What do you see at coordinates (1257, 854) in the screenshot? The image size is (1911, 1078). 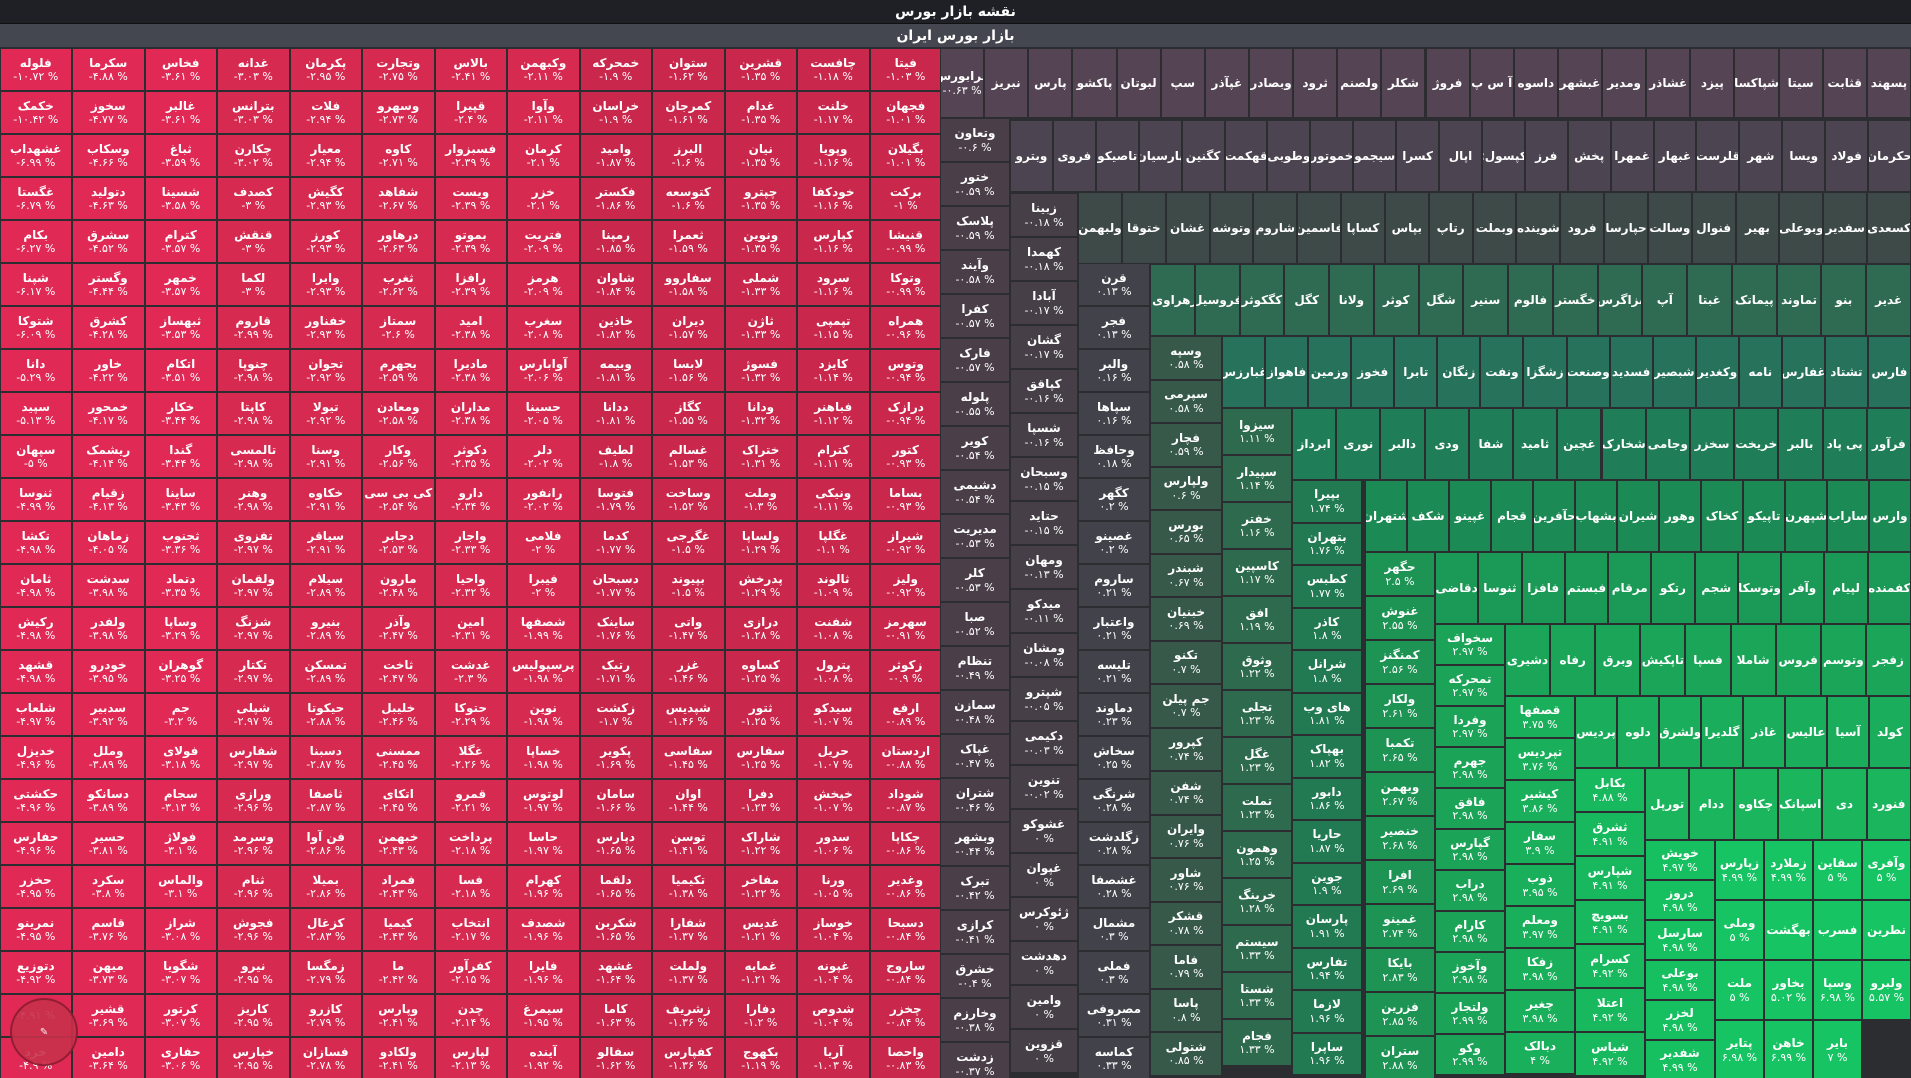 I see `stock-tile: وهمون ۱.۲۵ %` at bounding box center [1257, 854].